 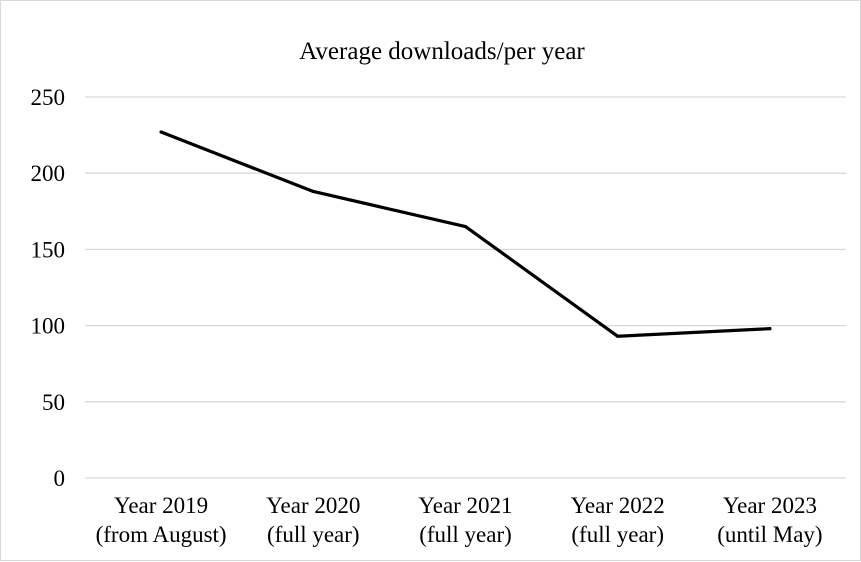 What do you see at coordinates (465, 534) in the screenshot?
I see `x-tick-label-2-line-1: (full year)` at bounding box center [465, 534].